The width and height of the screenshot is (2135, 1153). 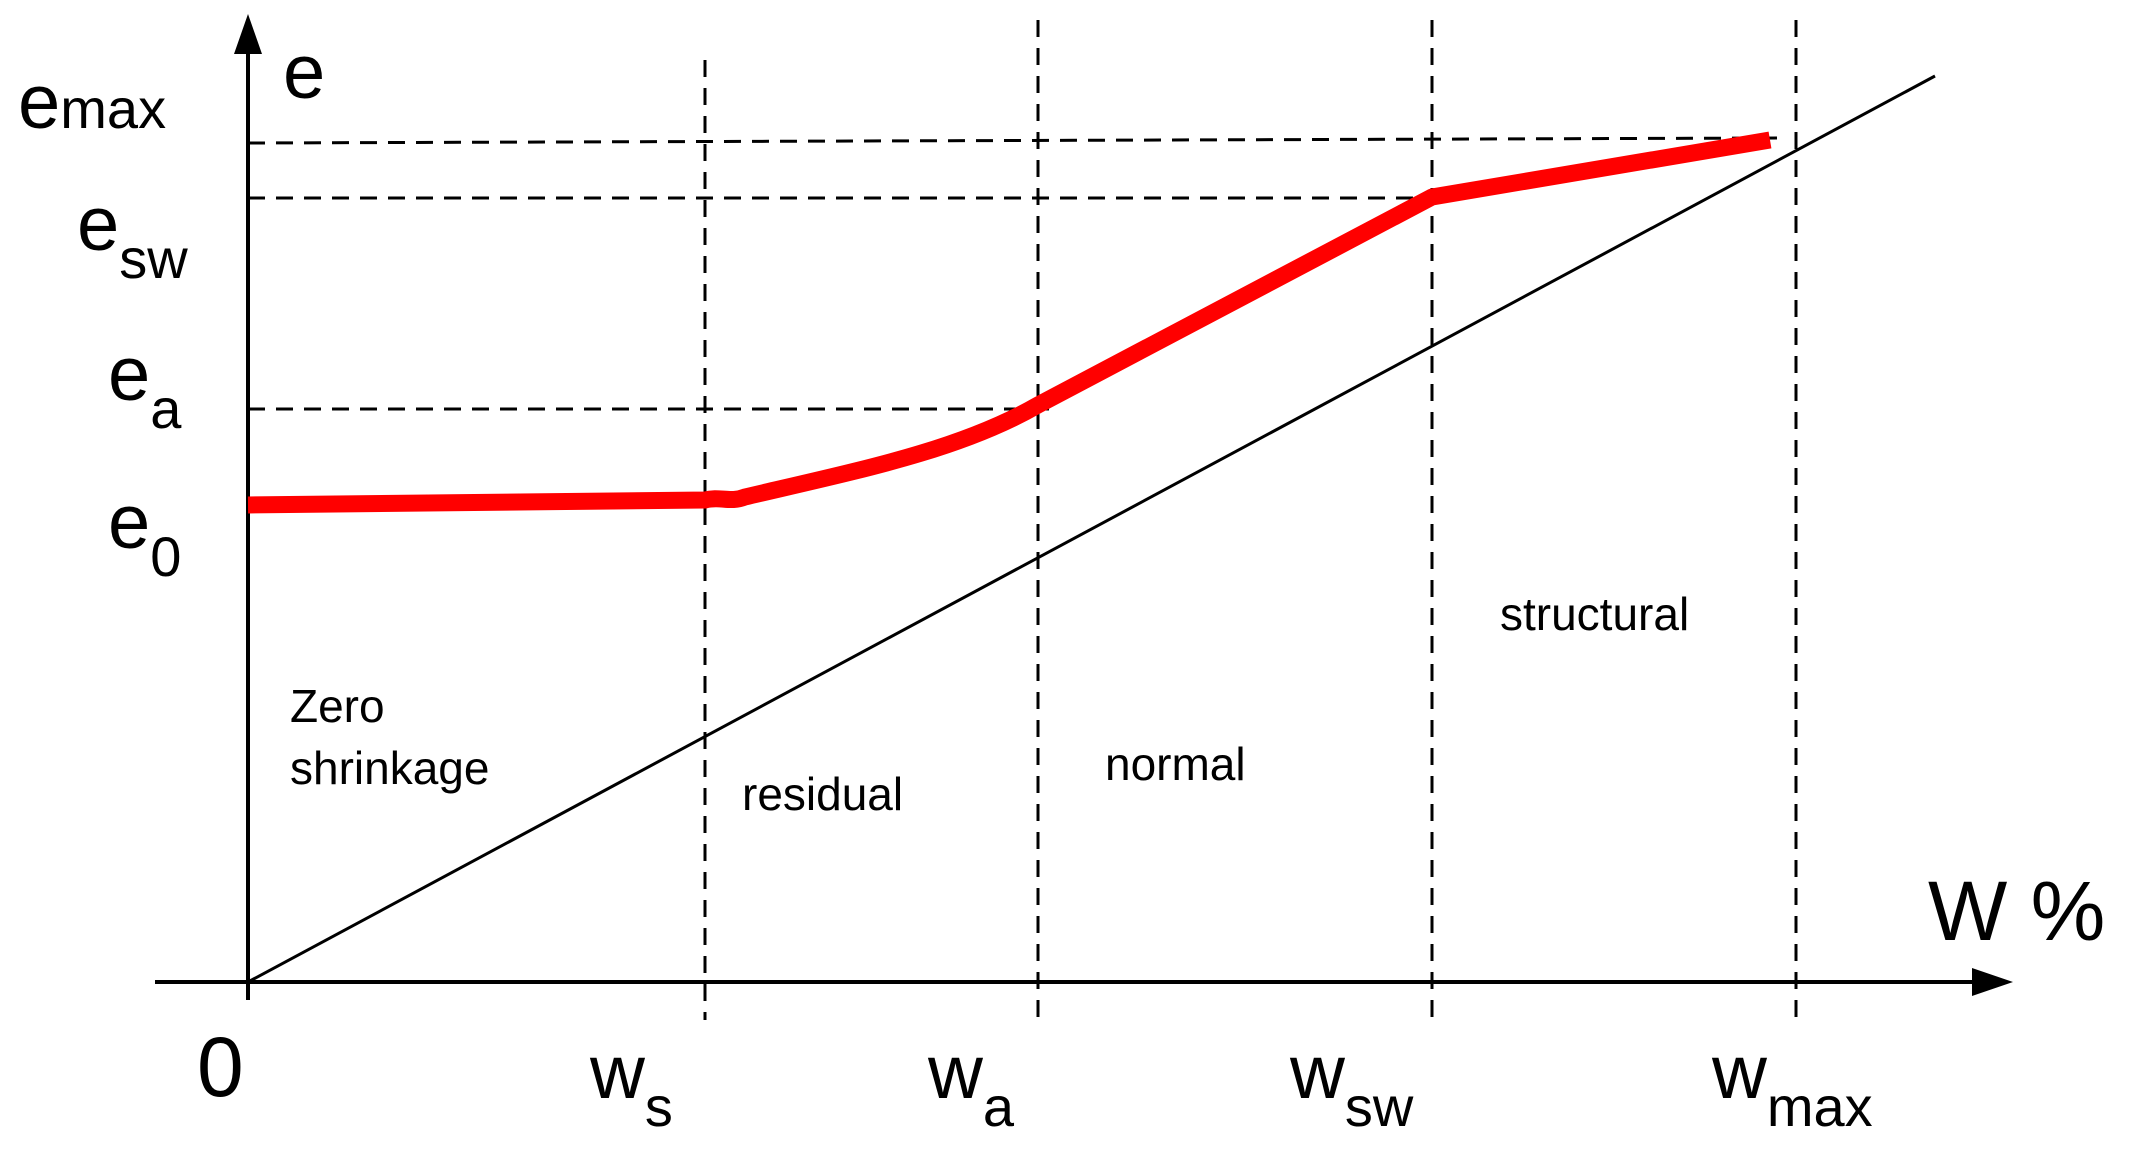 I want to click on origin-label: 0, so click(x=220, y=1067).